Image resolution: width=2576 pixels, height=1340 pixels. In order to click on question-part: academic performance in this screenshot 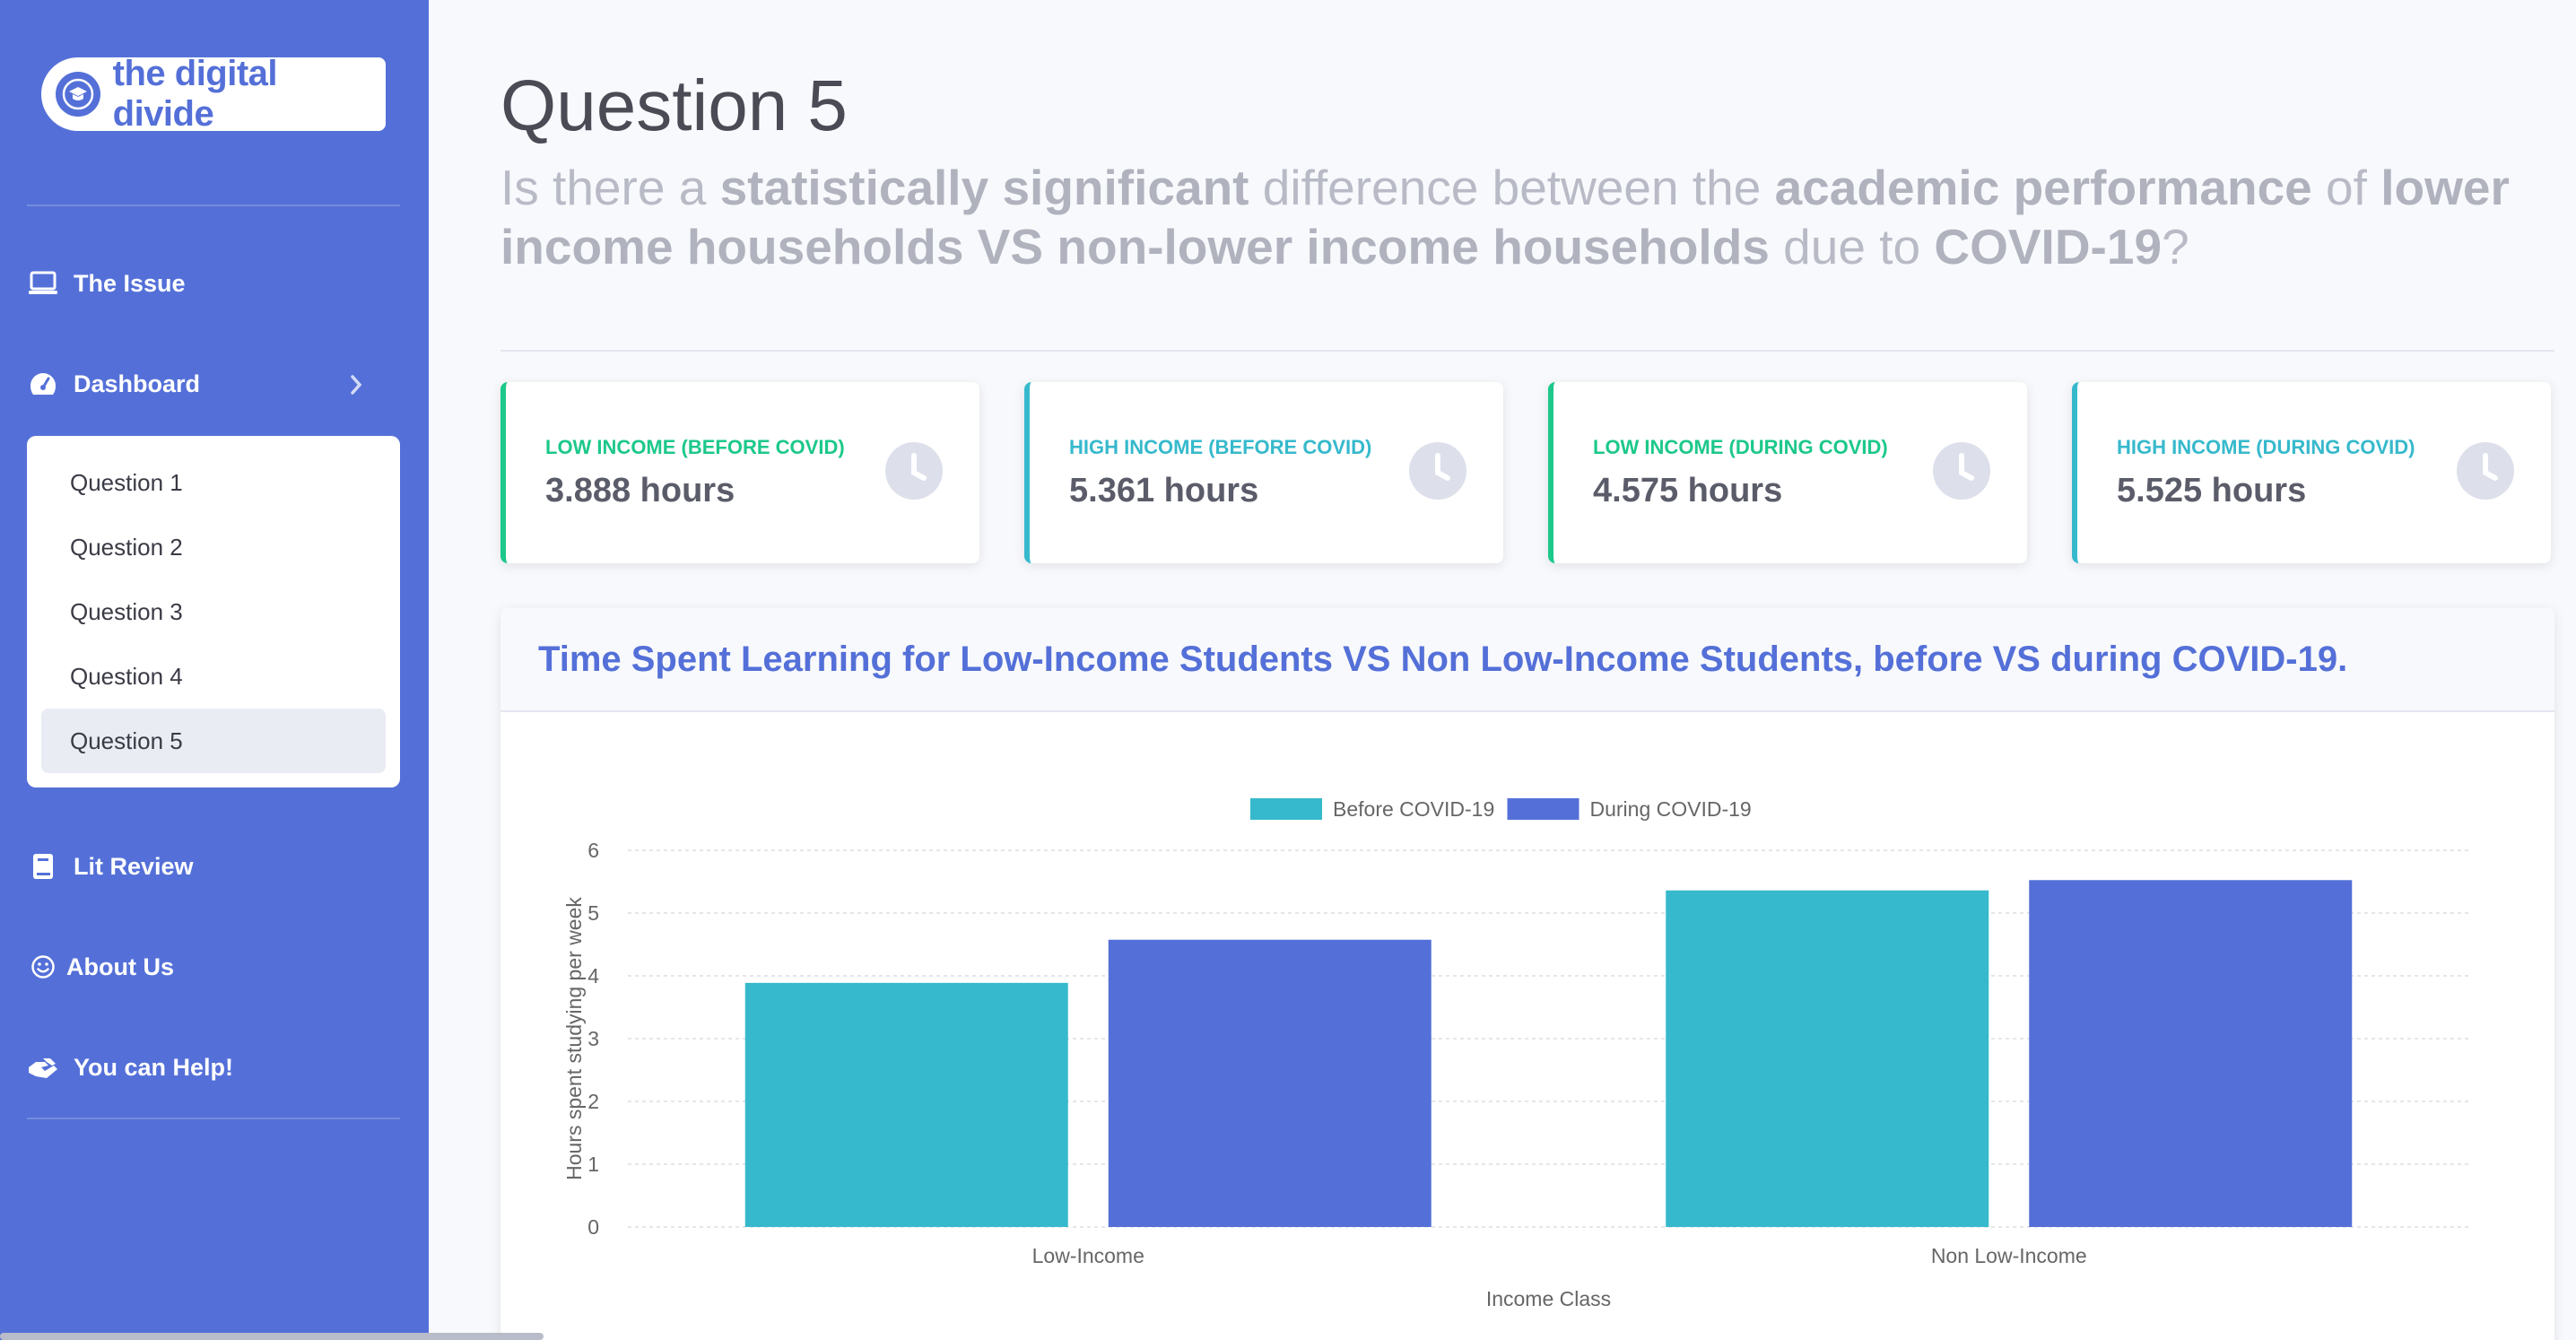, I will do `click(2043, 187)`.